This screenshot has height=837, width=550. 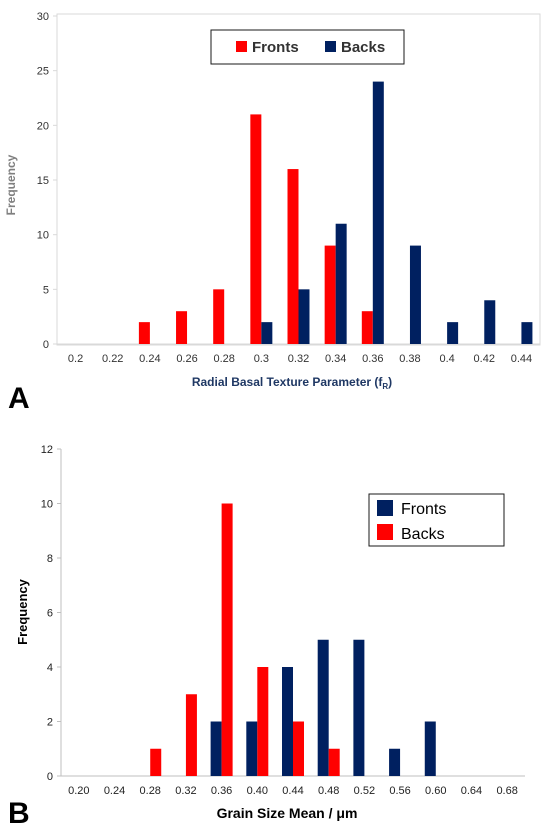 What do you see at coordinates (399, 791) in the screenshot?
I see `x-tick-label: 0.56` at bounding box center [399, 791].